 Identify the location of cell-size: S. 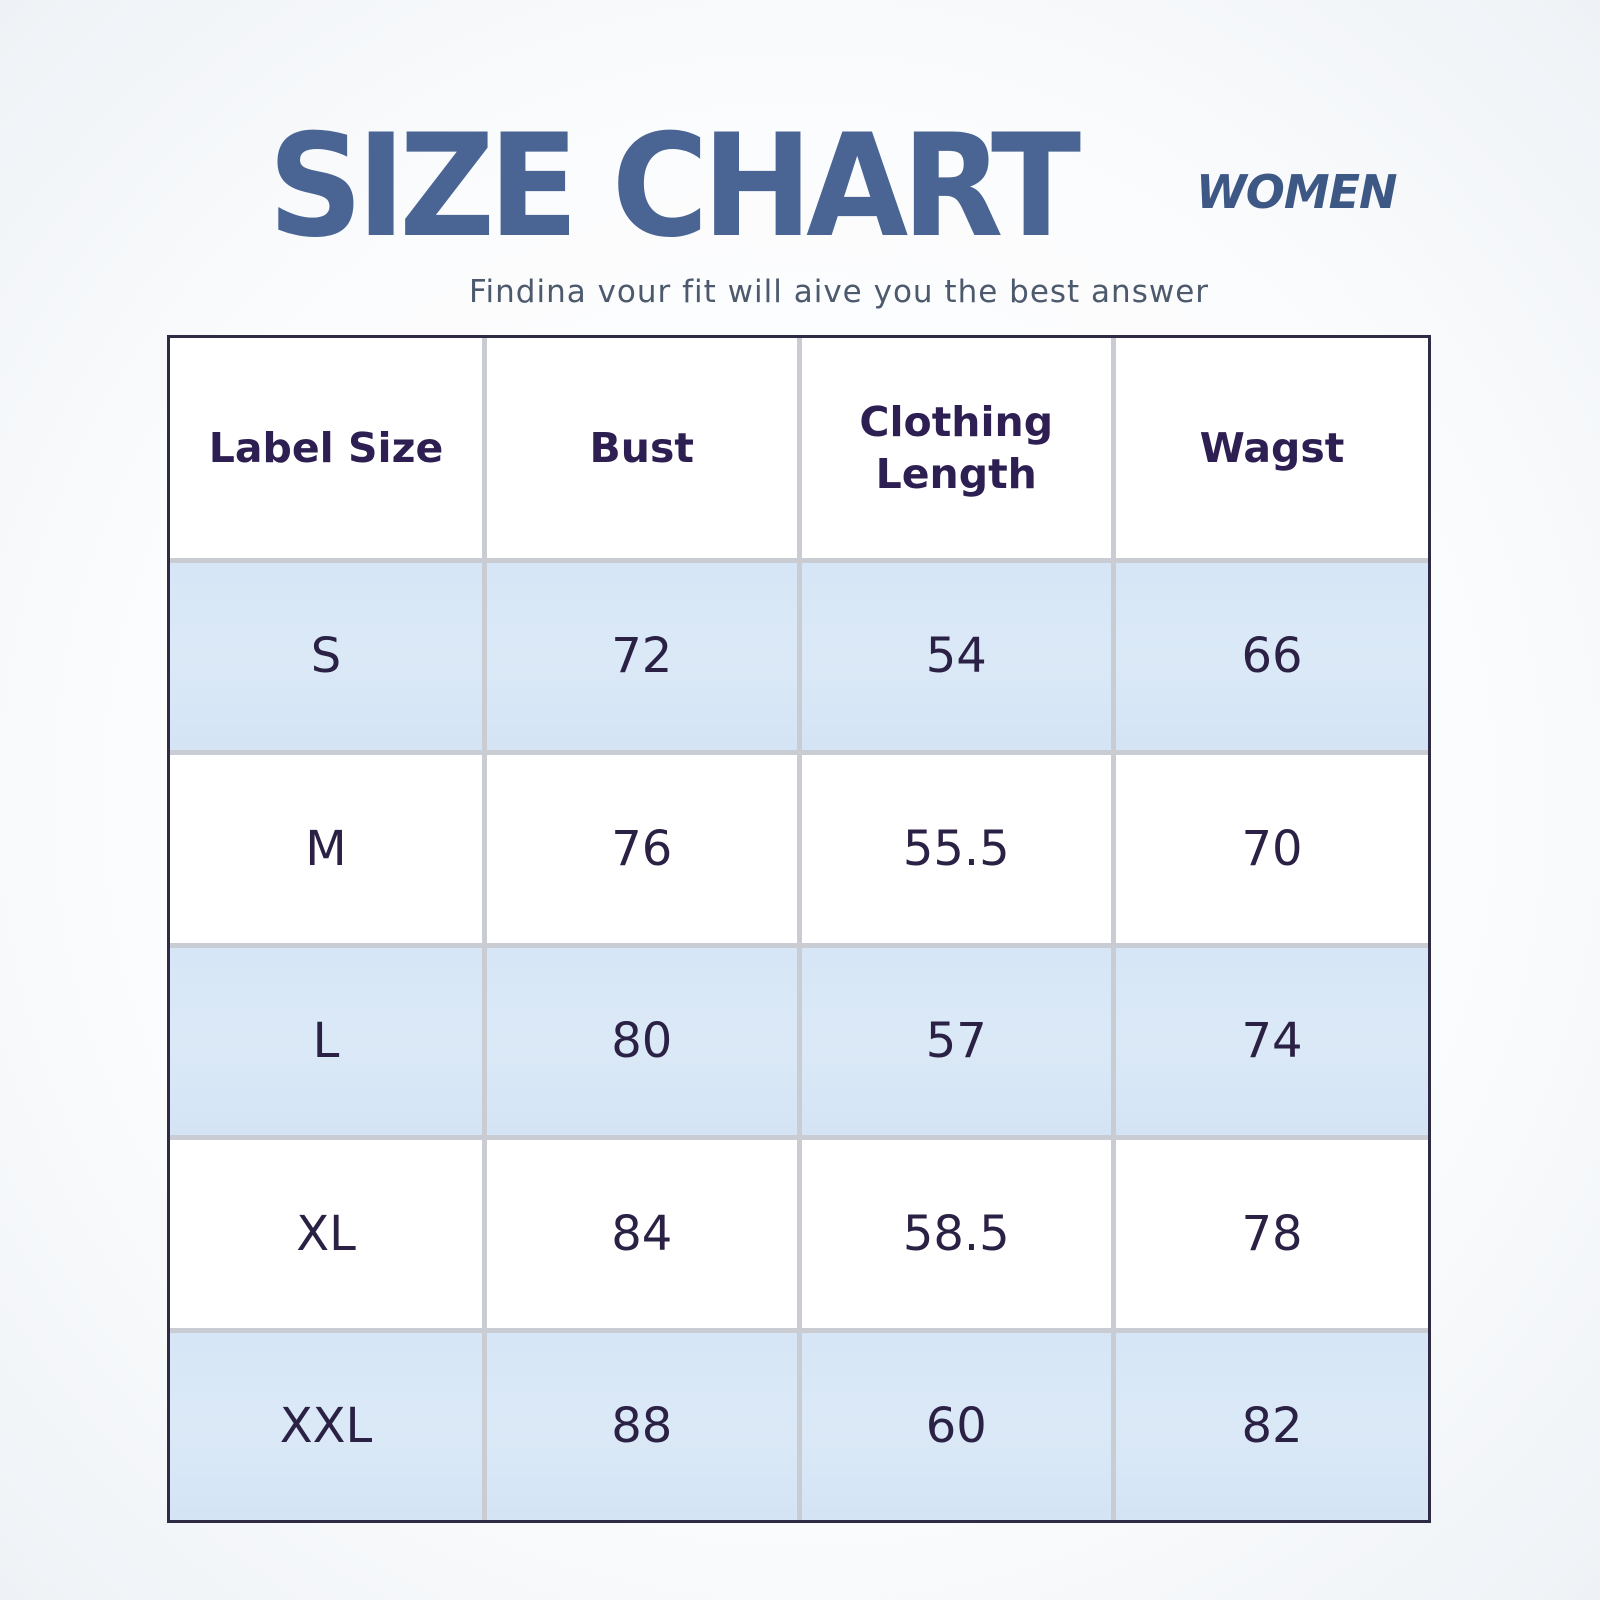
(328, 656).